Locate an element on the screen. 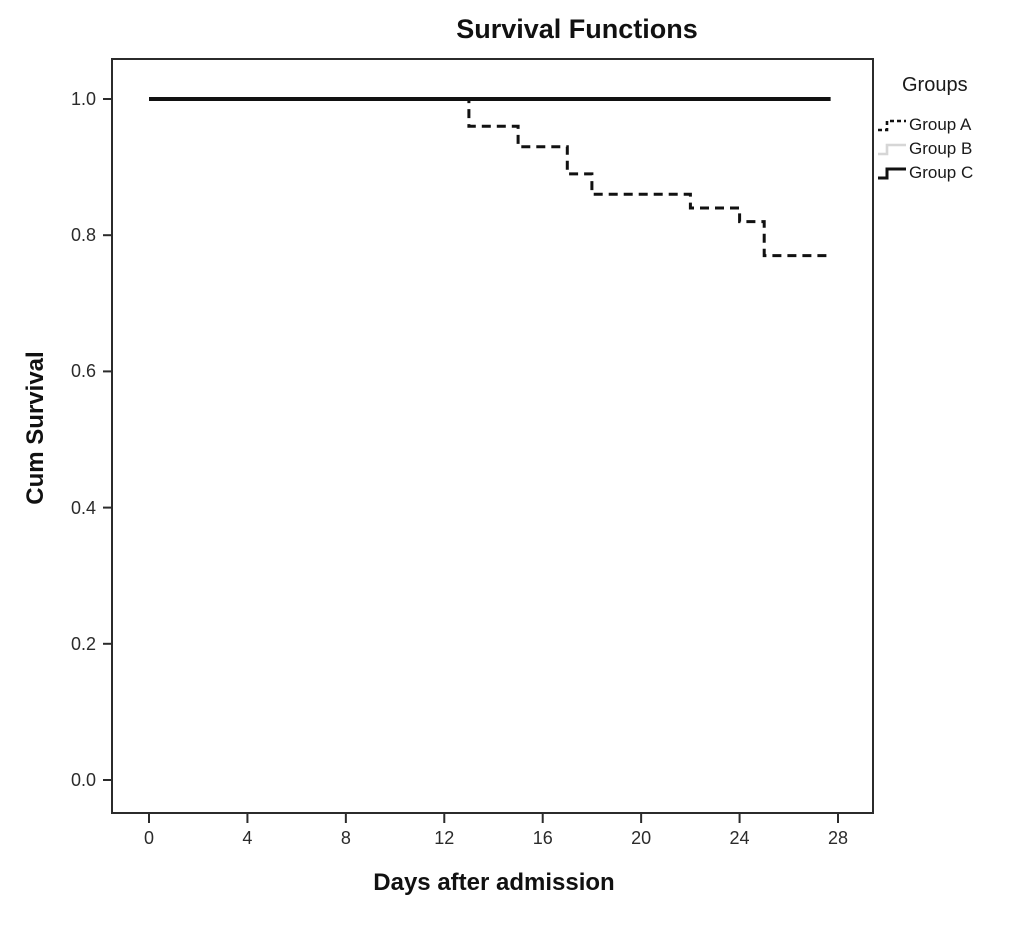 The image size is (1020, 926). legend-label-group-b: Group B is located at coordinates (941, 148).